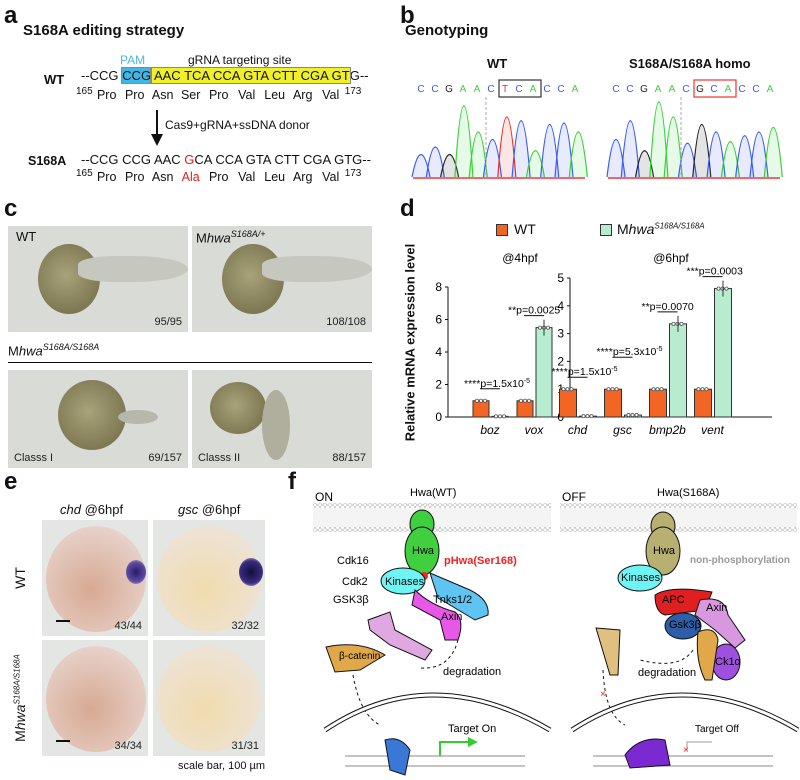 This screenshot has height=780, width=800. I want to click on mut-seq-post: CA CCA GTA CTT CGA GTG--, so click(282, 159).